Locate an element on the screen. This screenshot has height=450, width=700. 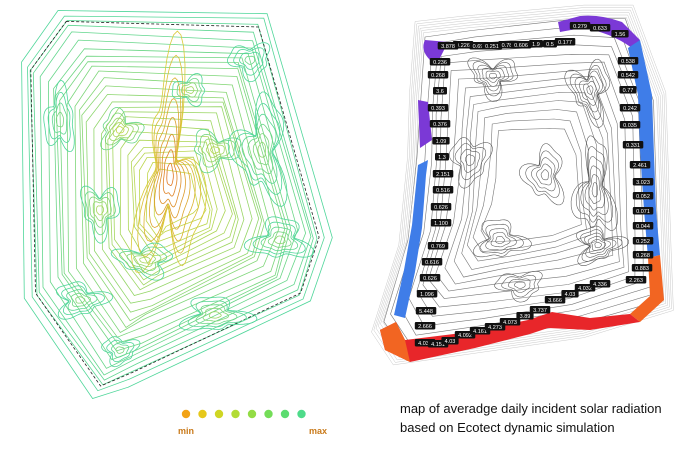
radiation-value-tag: 0.035 is located at coordinates (630, 125).